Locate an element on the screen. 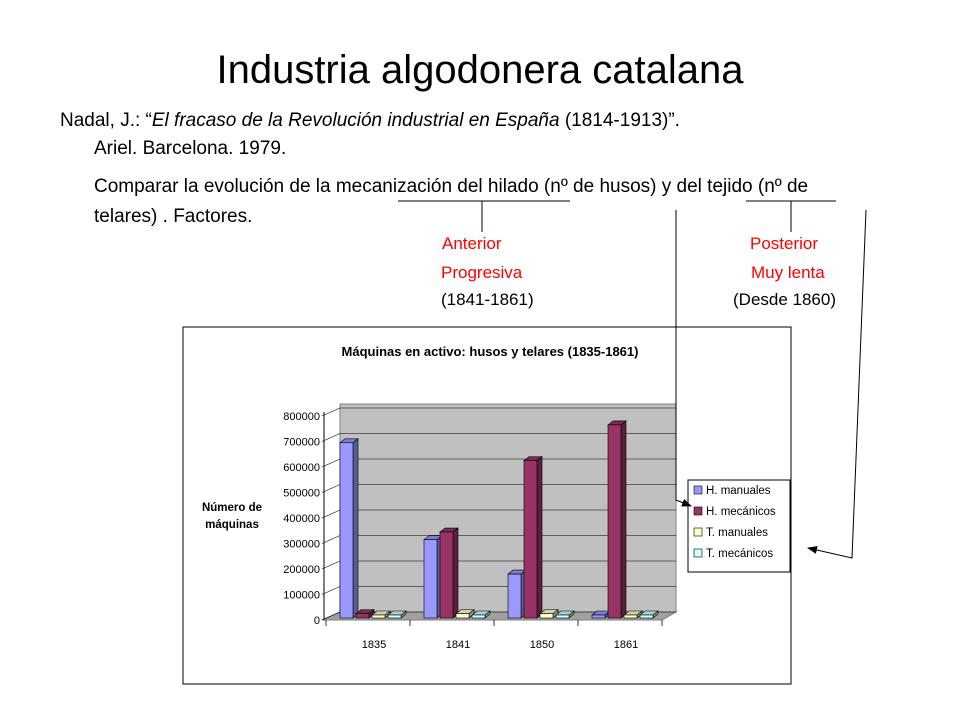  tejido-label-muy-lenta: Muy lenta is located at coordinates (788, 272).